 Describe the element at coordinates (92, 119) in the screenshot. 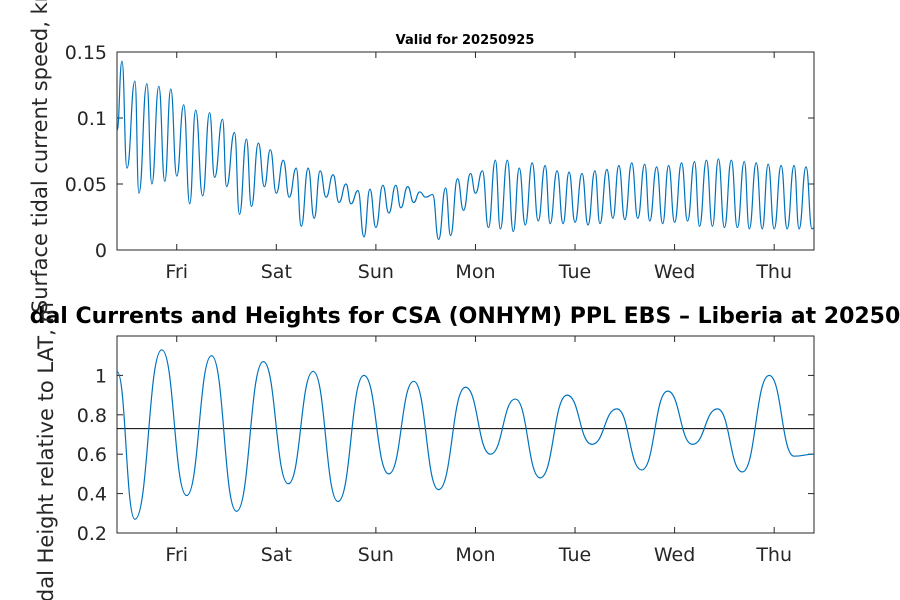

I see `y-tick-label: 0.1` at that location.